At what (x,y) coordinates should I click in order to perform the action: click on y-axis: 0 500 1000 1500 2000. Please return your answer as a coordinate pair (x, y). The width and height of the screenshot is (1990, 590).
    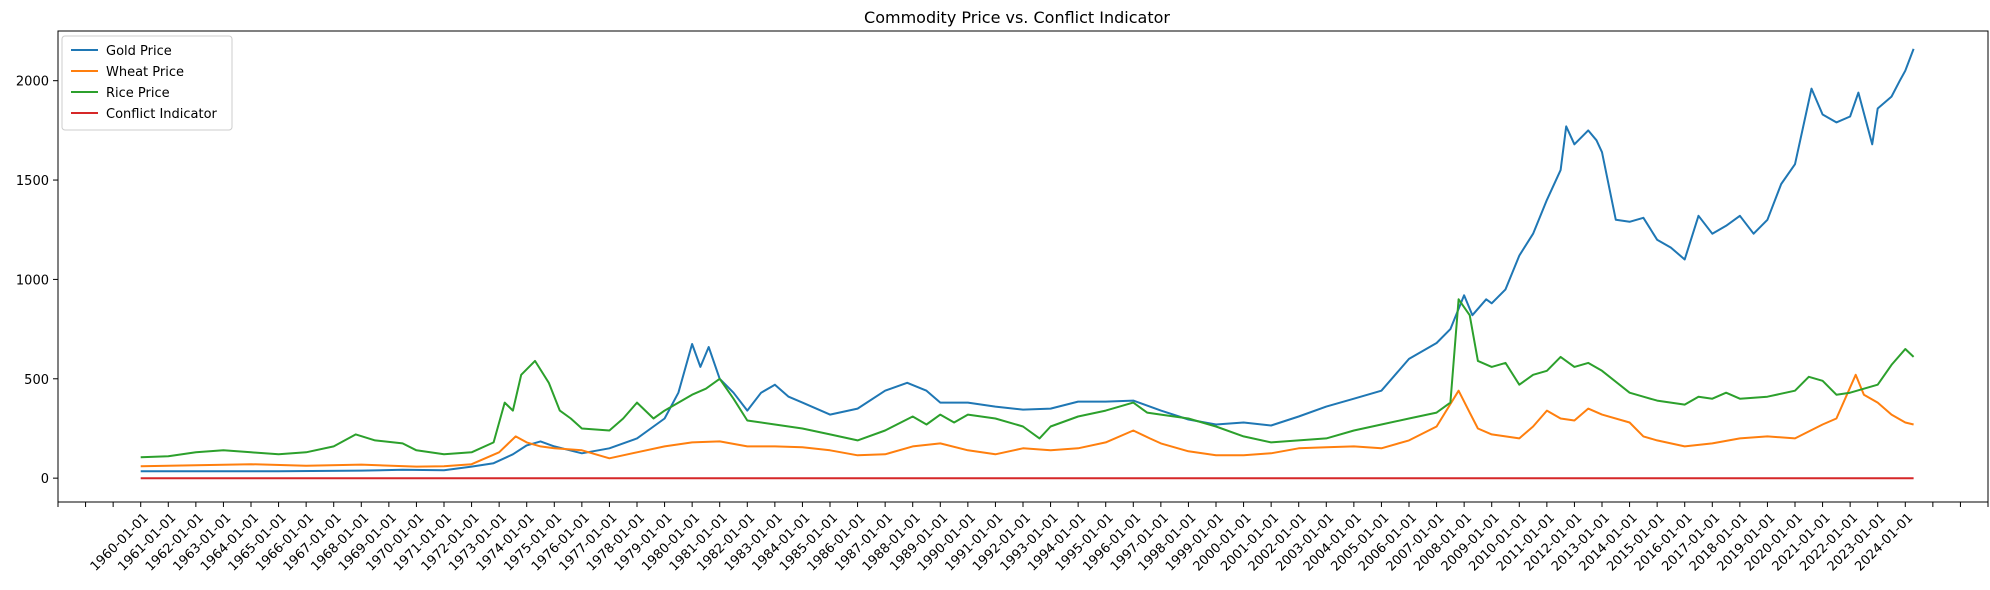
    Looking at the image, I should click on (37, 281).